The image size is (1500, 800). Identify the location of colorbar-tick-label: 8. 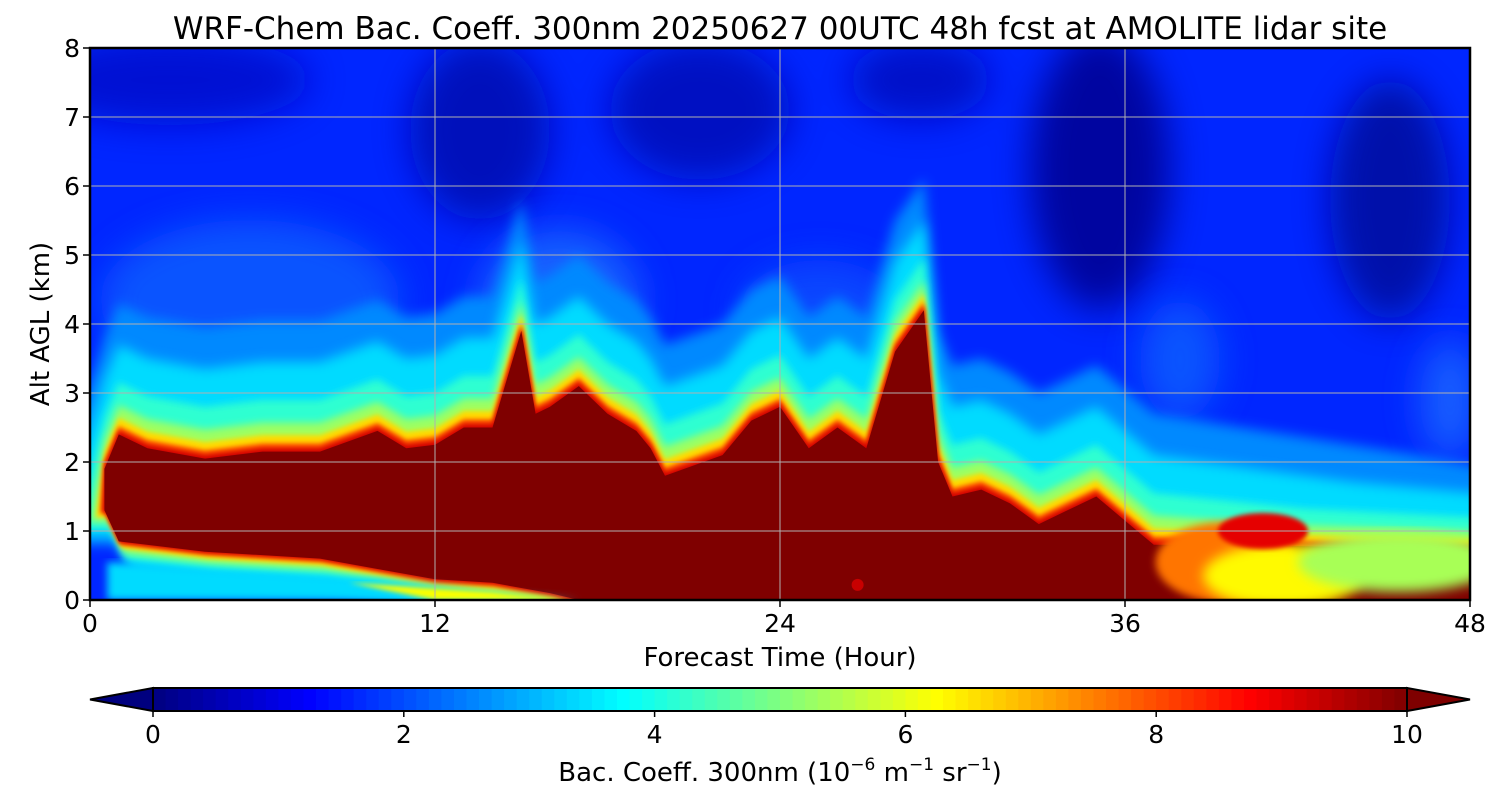
(1156, 734).